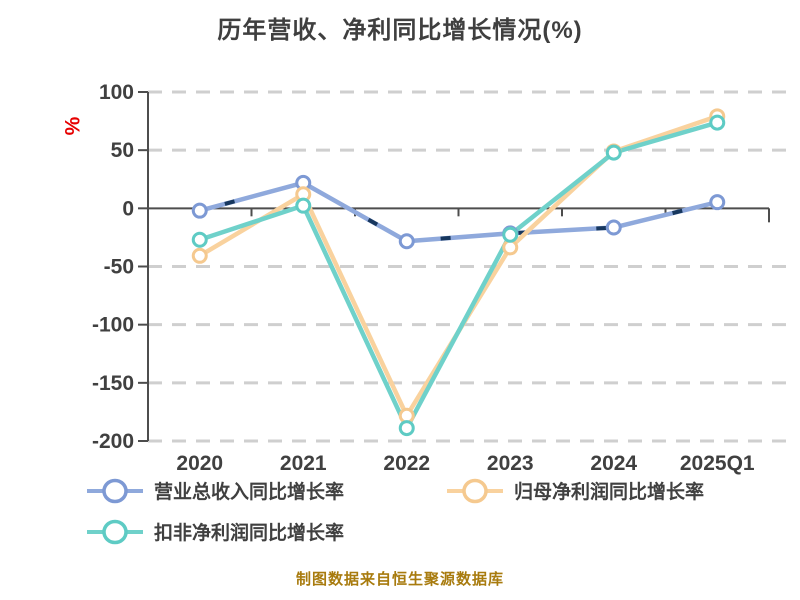 The height and width of the screenshot is (600, 800). I want to click on data-point-marker-s2-2020, so click(199, 239).